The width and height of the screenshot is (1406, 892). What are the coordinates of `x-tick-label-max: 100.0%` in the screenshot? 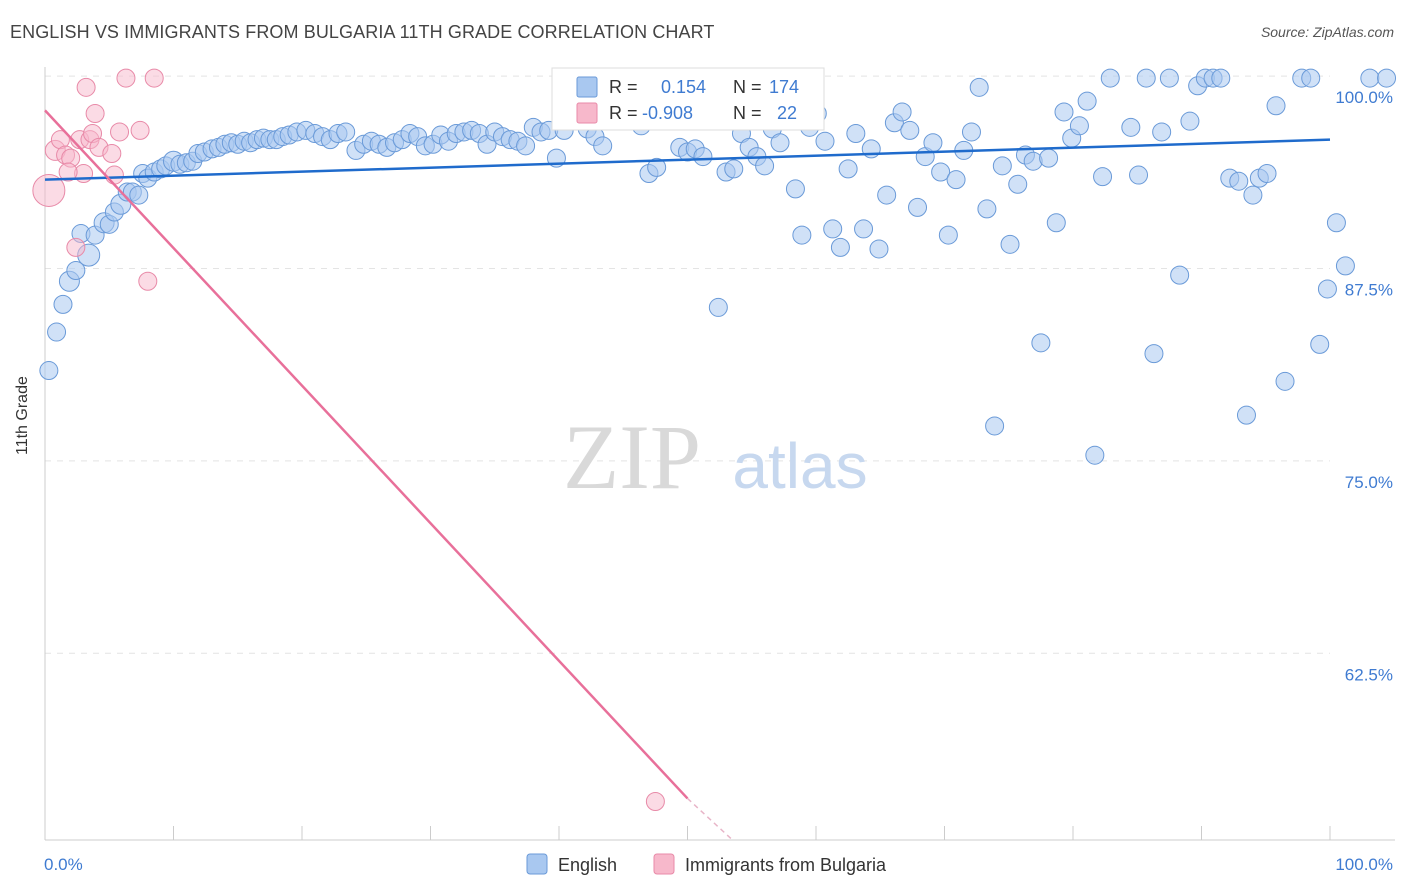 It's located at (1364, 864).